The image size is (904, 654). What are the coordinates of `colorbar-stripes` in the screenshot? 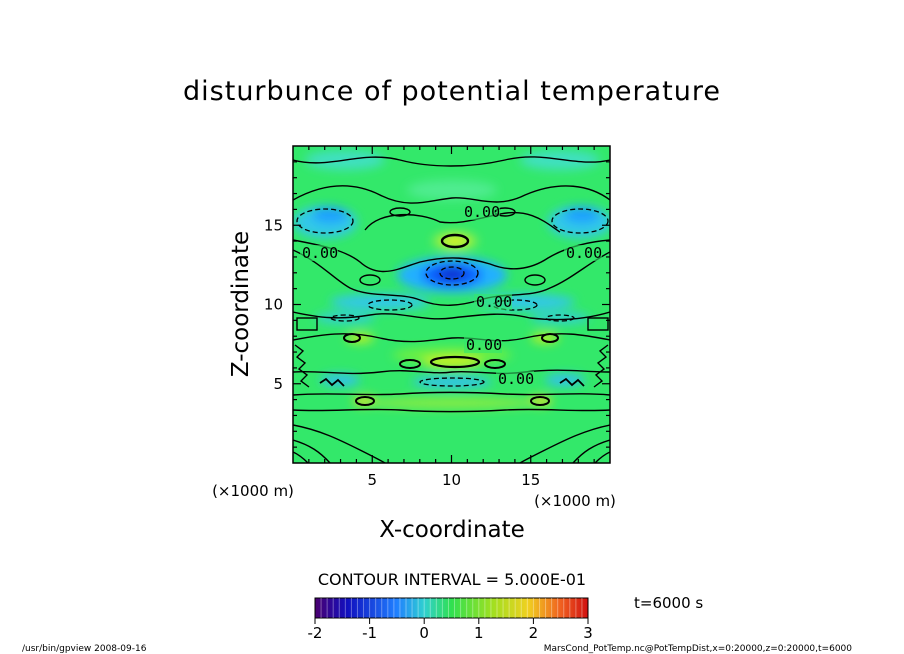 It's located at (451, 608).